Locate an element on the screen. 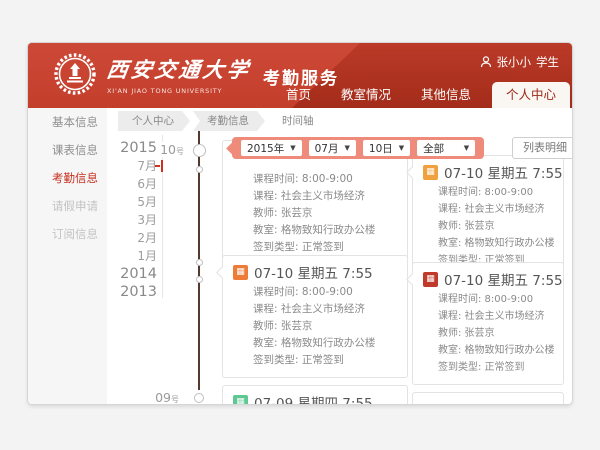  app-title: 考勤服务 is located at coordinates (301, 78).